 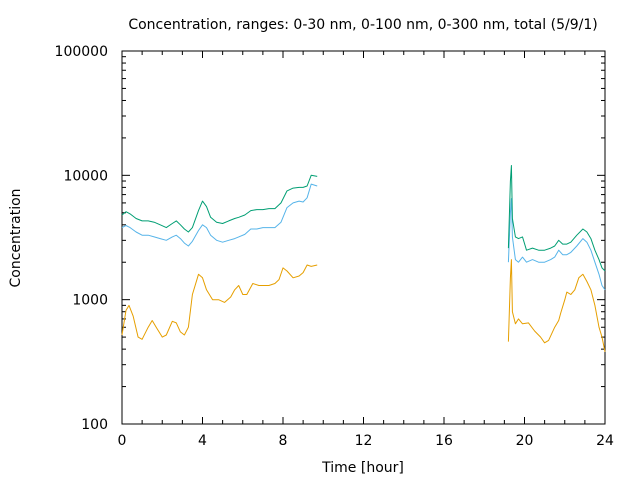 What do you see at coordinates (16, 237) in the screenshot?
I see `y-axis-label: Concentration` at bounding box center [16, 237].